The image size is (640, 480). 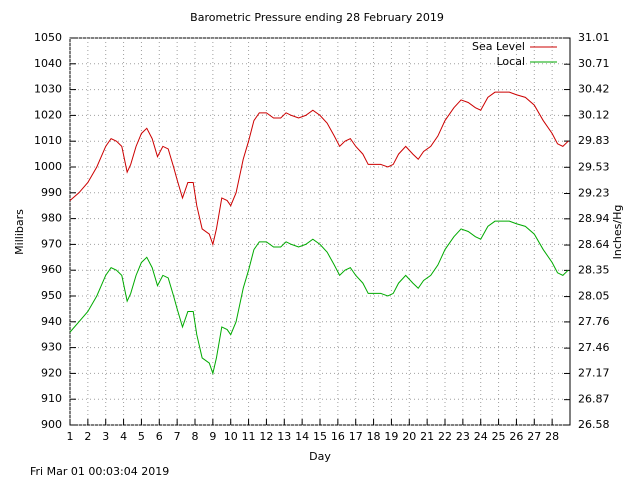 I want to click on y2-tick-label: 31.01, so click(x=594, y=37).